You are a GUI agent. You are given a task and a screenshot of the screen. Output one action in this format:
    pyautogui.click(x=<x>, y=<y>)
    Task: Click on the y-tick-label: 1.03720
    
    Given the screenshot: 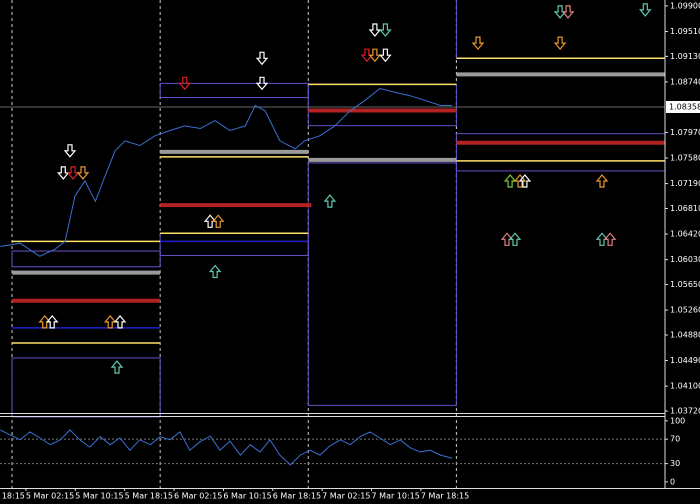 What is the action you would take?
    pyautogui.click(x=685, y=411)
    